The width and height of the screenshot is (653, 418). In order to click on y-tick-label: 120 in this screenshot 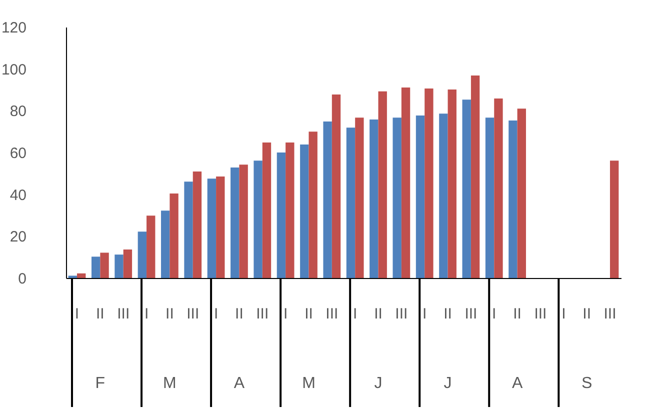, I will do `click(13, 28)`.